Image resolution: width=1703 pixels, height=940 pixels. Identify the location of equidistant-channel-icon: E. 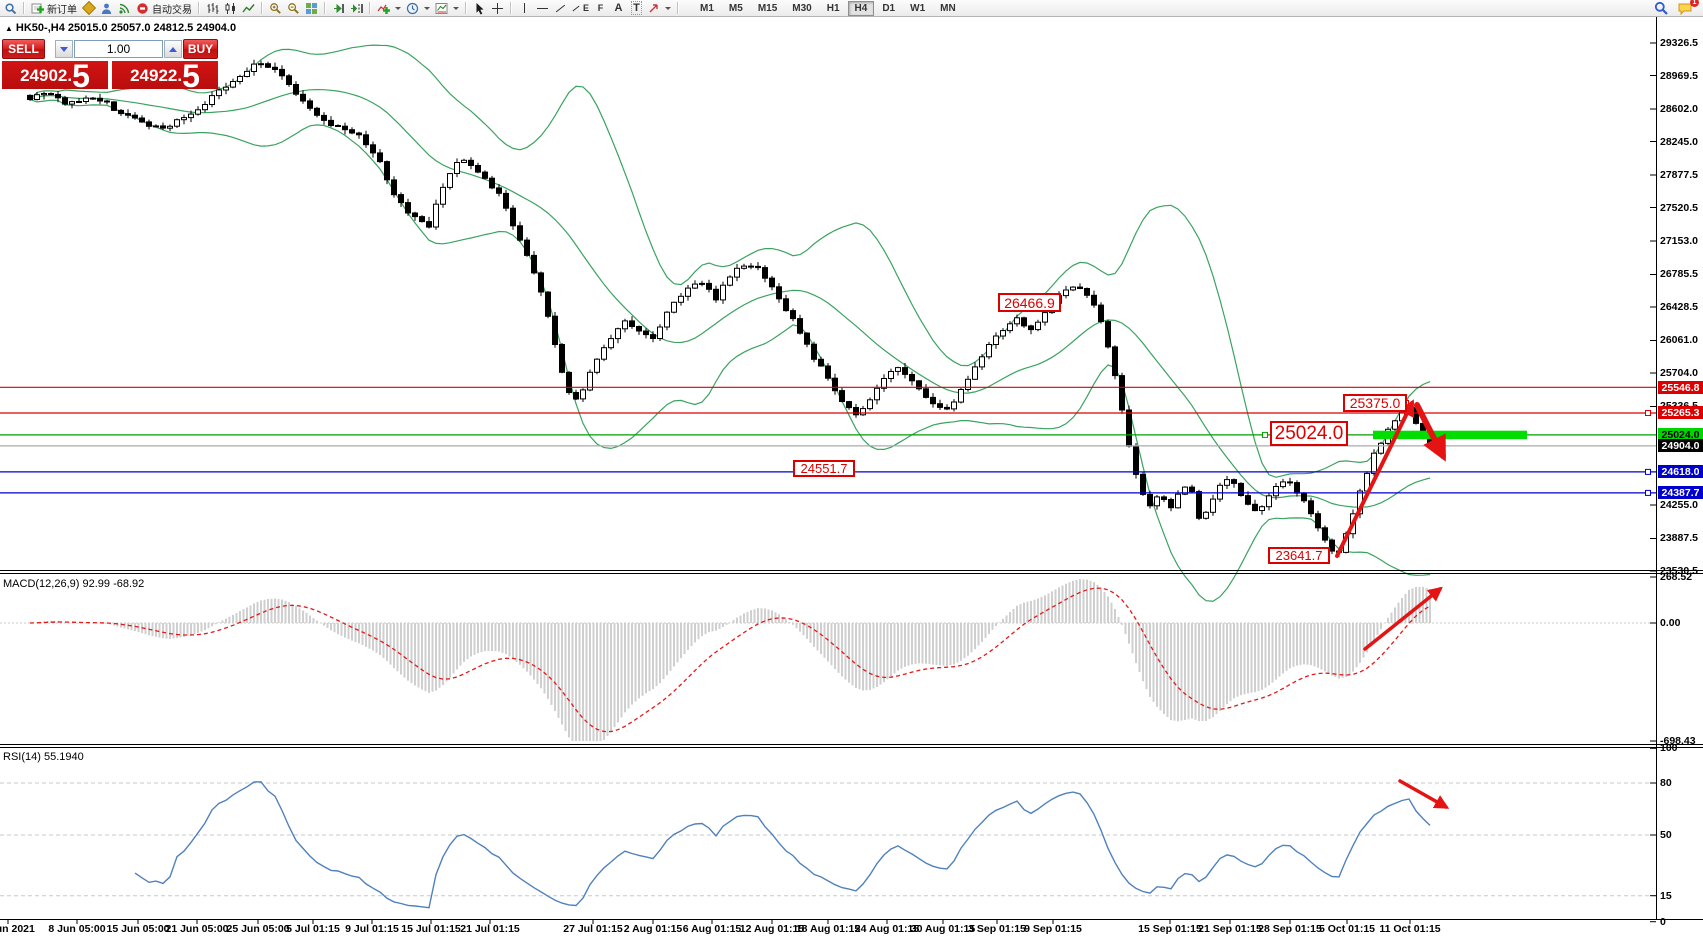
(580, 8).